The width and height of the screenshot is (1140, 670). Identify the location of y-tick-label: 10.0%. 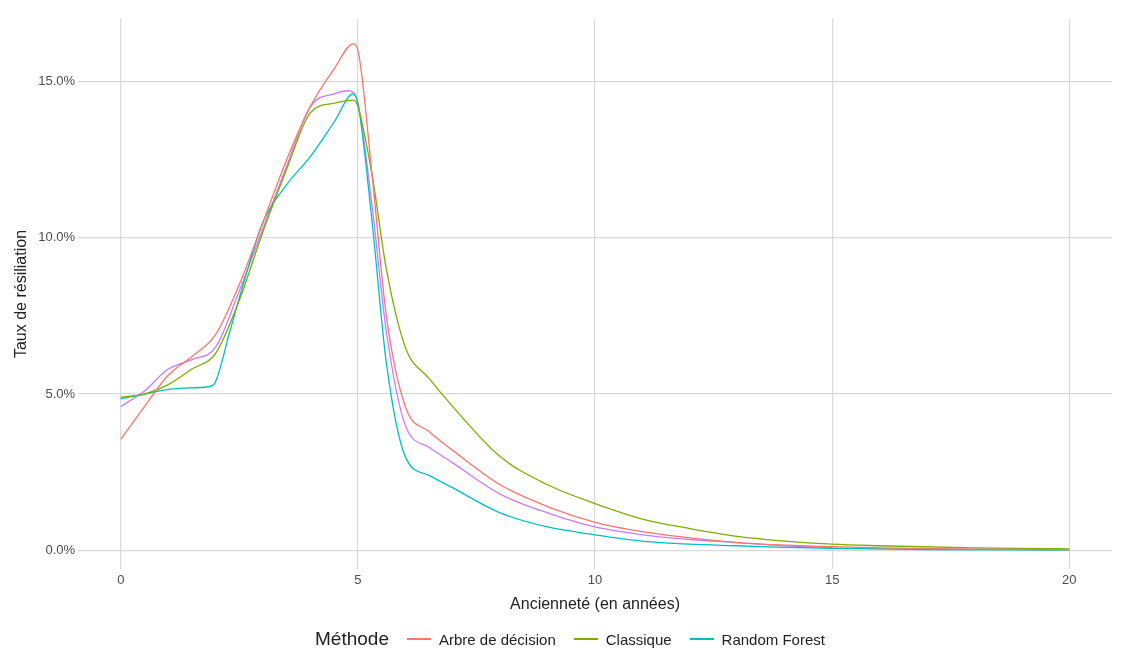
(57, 237).